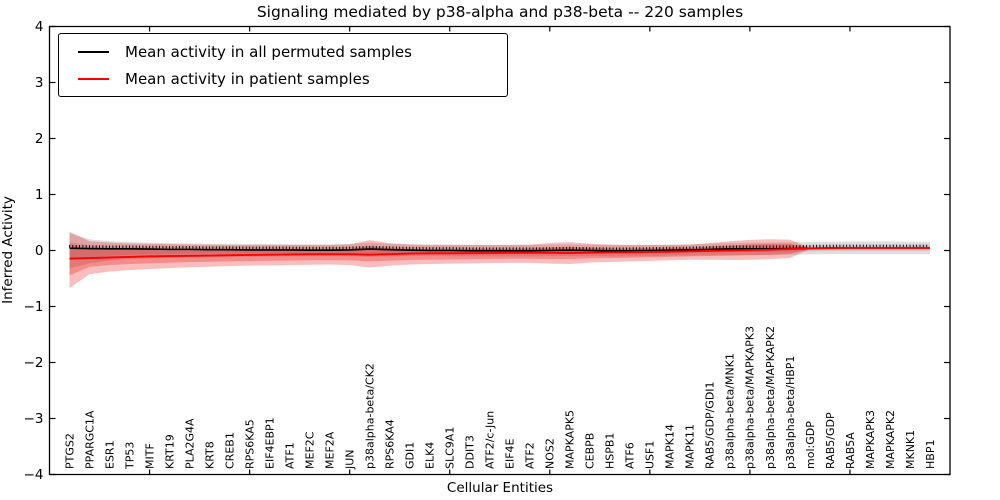  I want to click on x-category-label: RAB5/GDP, so click(830, 440).